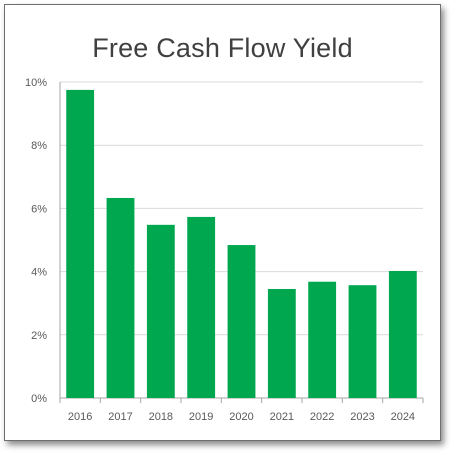 The height and width of the screenshot is (455, 457). Describe the element at coordinates (39, 399) in the screenshot. I see `y-tick-label: 0%` at that location.